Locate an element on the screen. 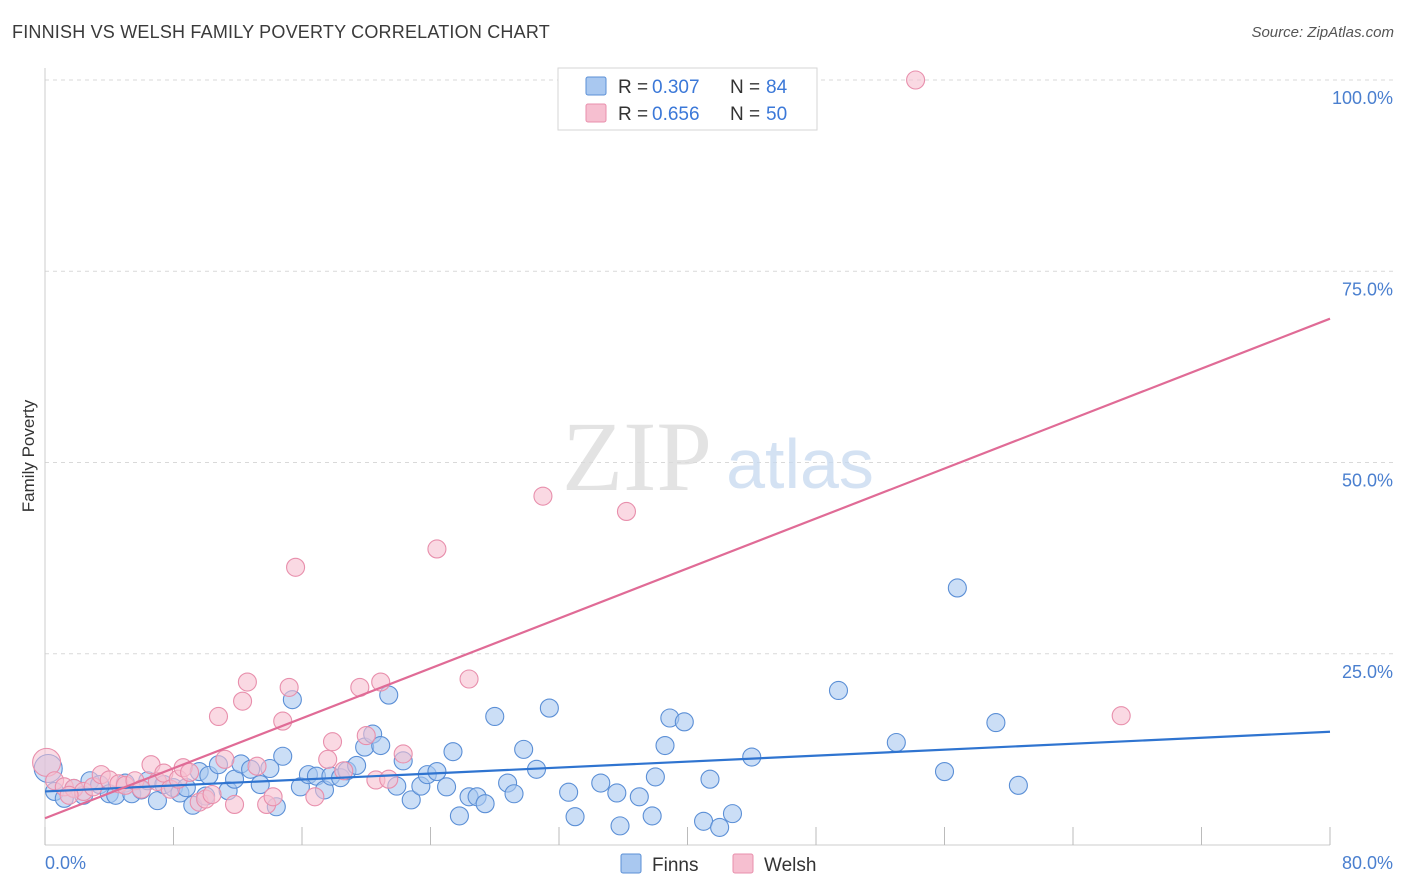  chart-source: Source: ZipAtlas.com is located at coordinates (1322, 32).